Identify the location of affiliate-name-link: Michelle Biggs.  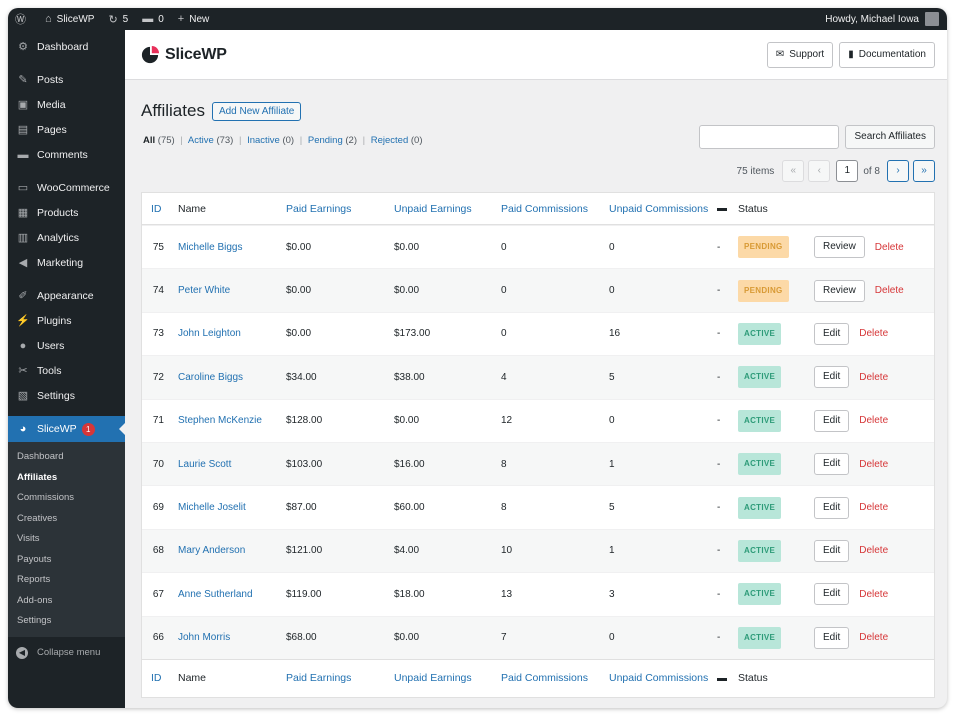
(210, 247).